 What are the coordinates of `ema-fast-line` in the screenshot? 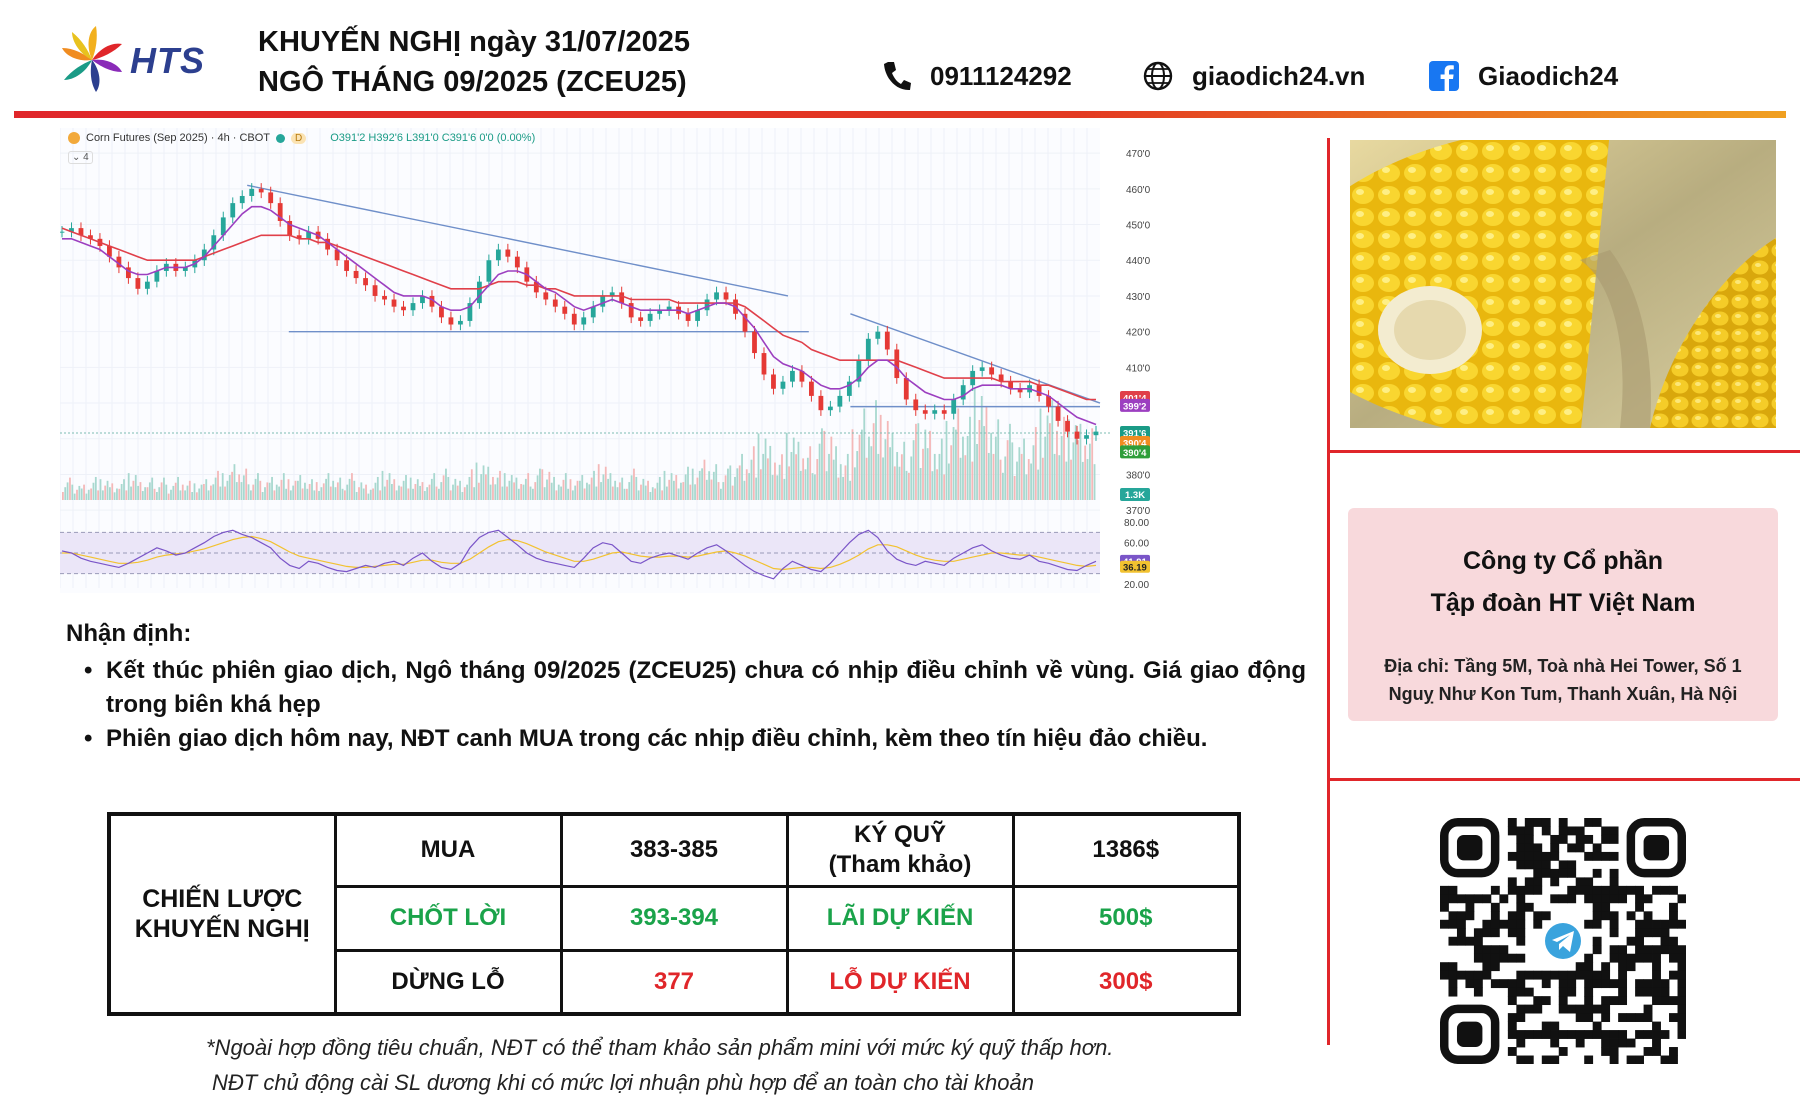 It's located at (579, 315).